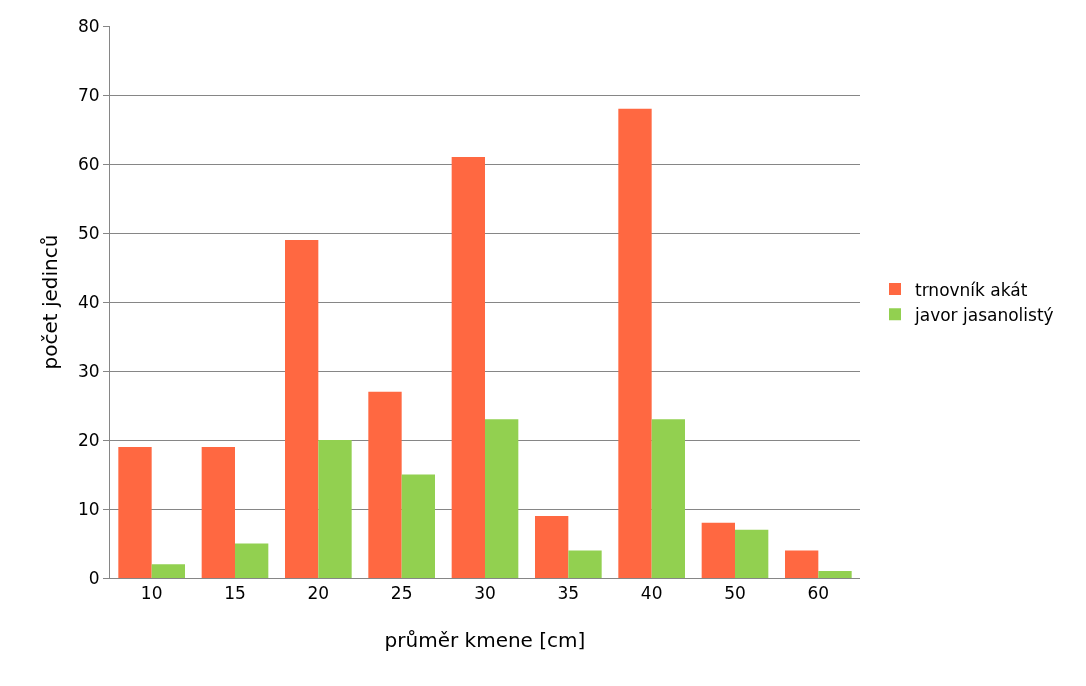  What do you see at coordinates (568, 593) in the screenshot?
I see `x-tick-label: 35` at bounding box center [568, 593].